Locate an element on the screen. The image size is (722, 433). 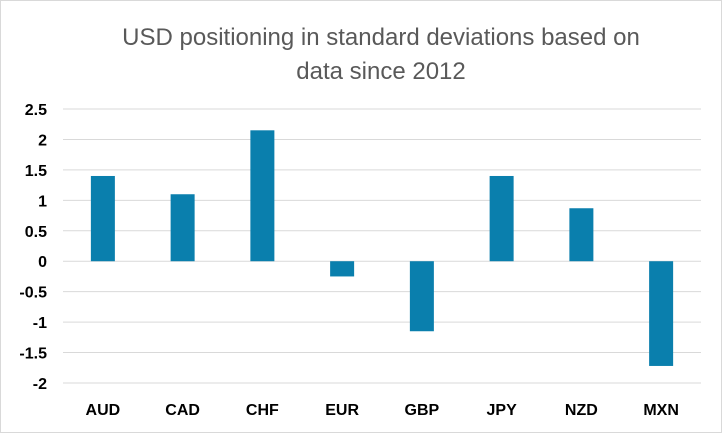
y-tick-label: -1.5 is located at coordinates (33, 354).